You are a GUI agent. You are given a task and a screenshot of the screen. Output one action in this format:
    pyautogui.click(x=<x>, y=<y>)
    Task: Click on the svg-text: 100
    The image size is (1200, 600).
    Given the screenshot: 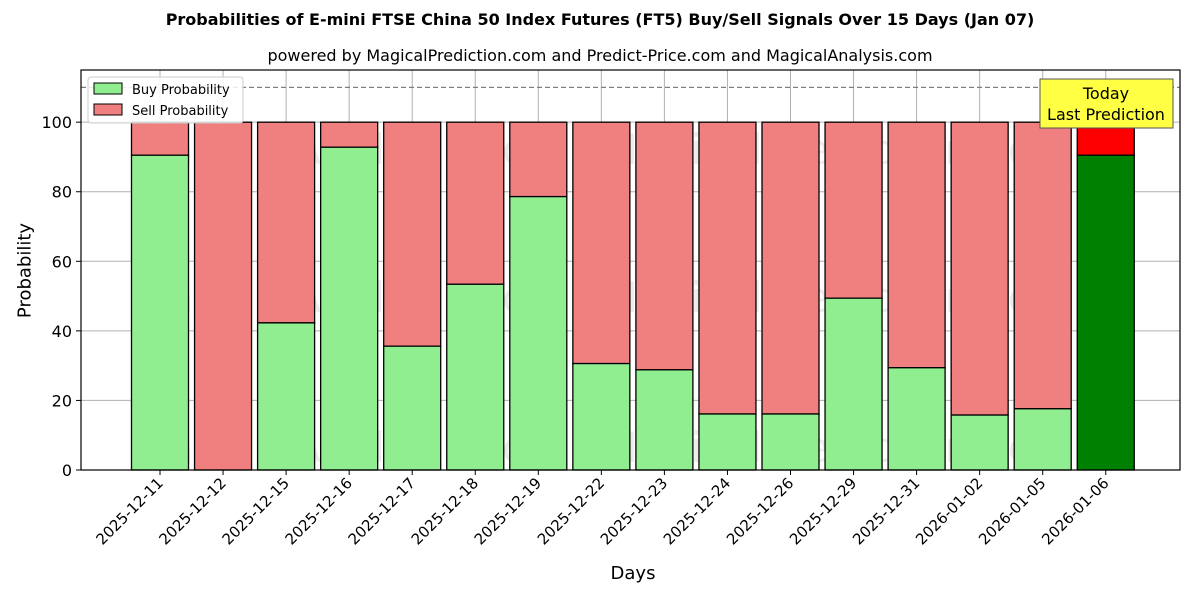 What is the action you would take?
    pyautogui.click(x=56, y=122)
    